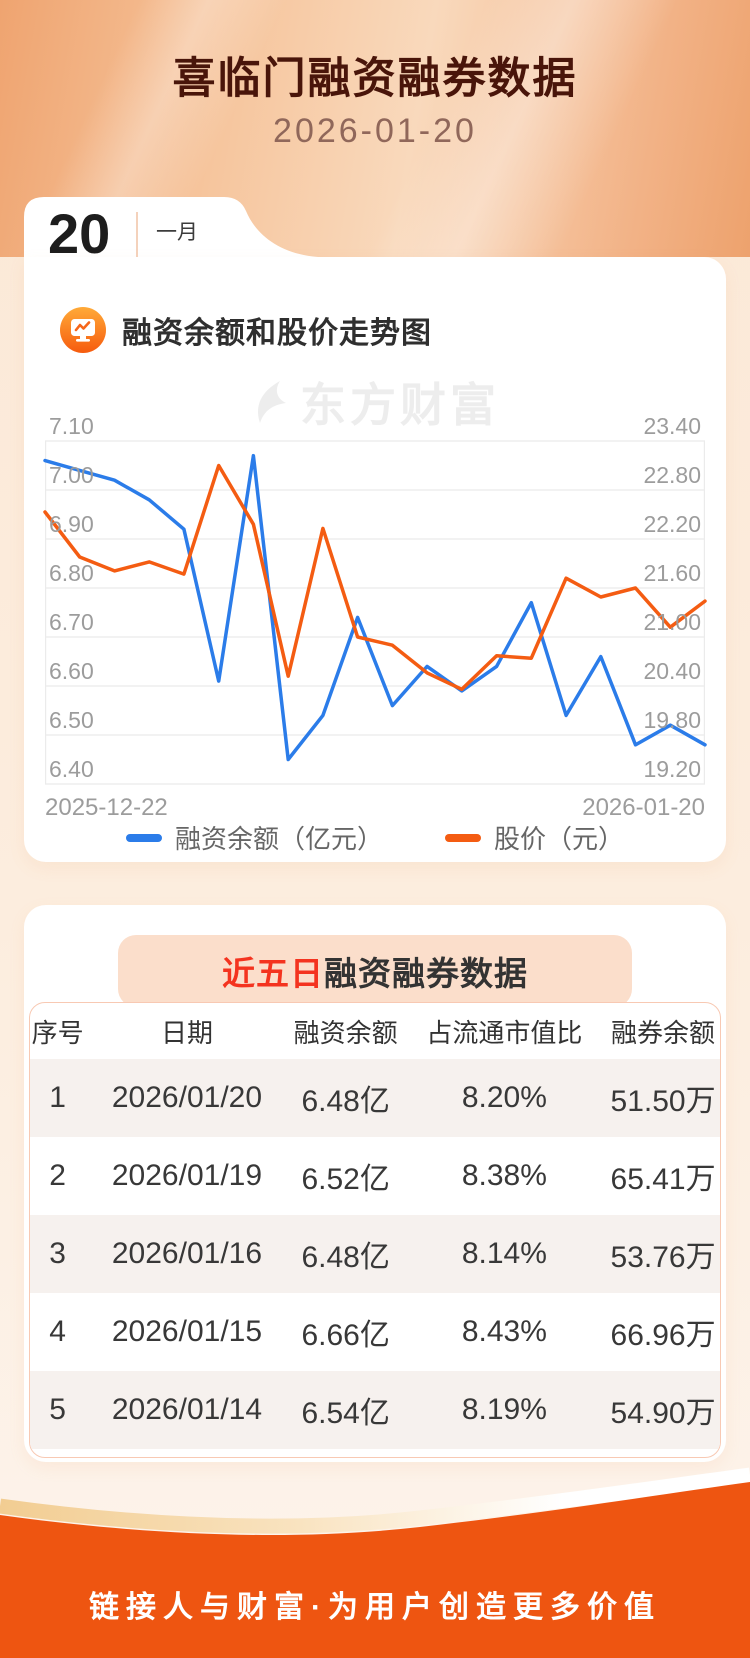 Image resolution: width=750 pixels, height=1658 pixels. I want to click on table-row: 1 2026/01/20 6.48亿 8.20% 51.50万, so click(375, 1098).